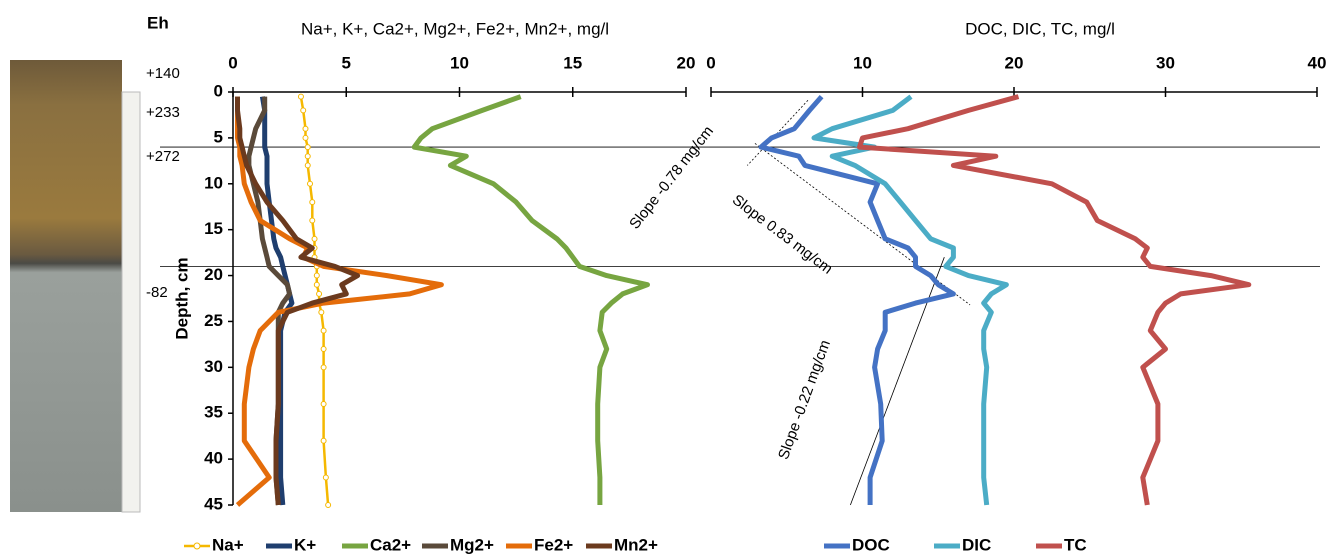  I want to click on trend-label: Slope -0.78 mg/cm, so click(671, 178).